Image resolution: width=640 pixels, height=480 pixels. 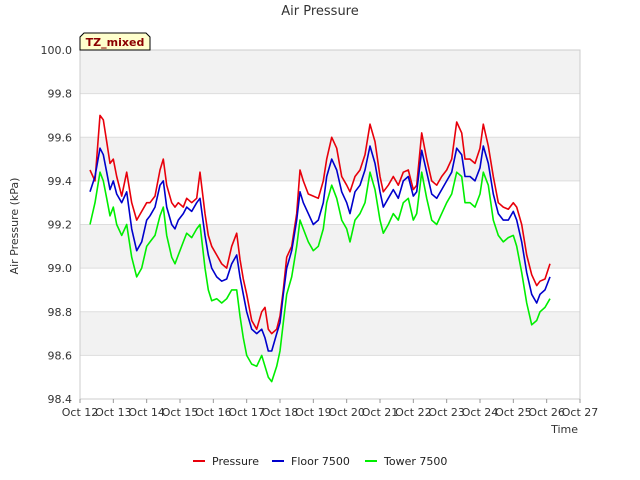 I want to click on y-tick-label: 99.8, so click(x=60, y=94).